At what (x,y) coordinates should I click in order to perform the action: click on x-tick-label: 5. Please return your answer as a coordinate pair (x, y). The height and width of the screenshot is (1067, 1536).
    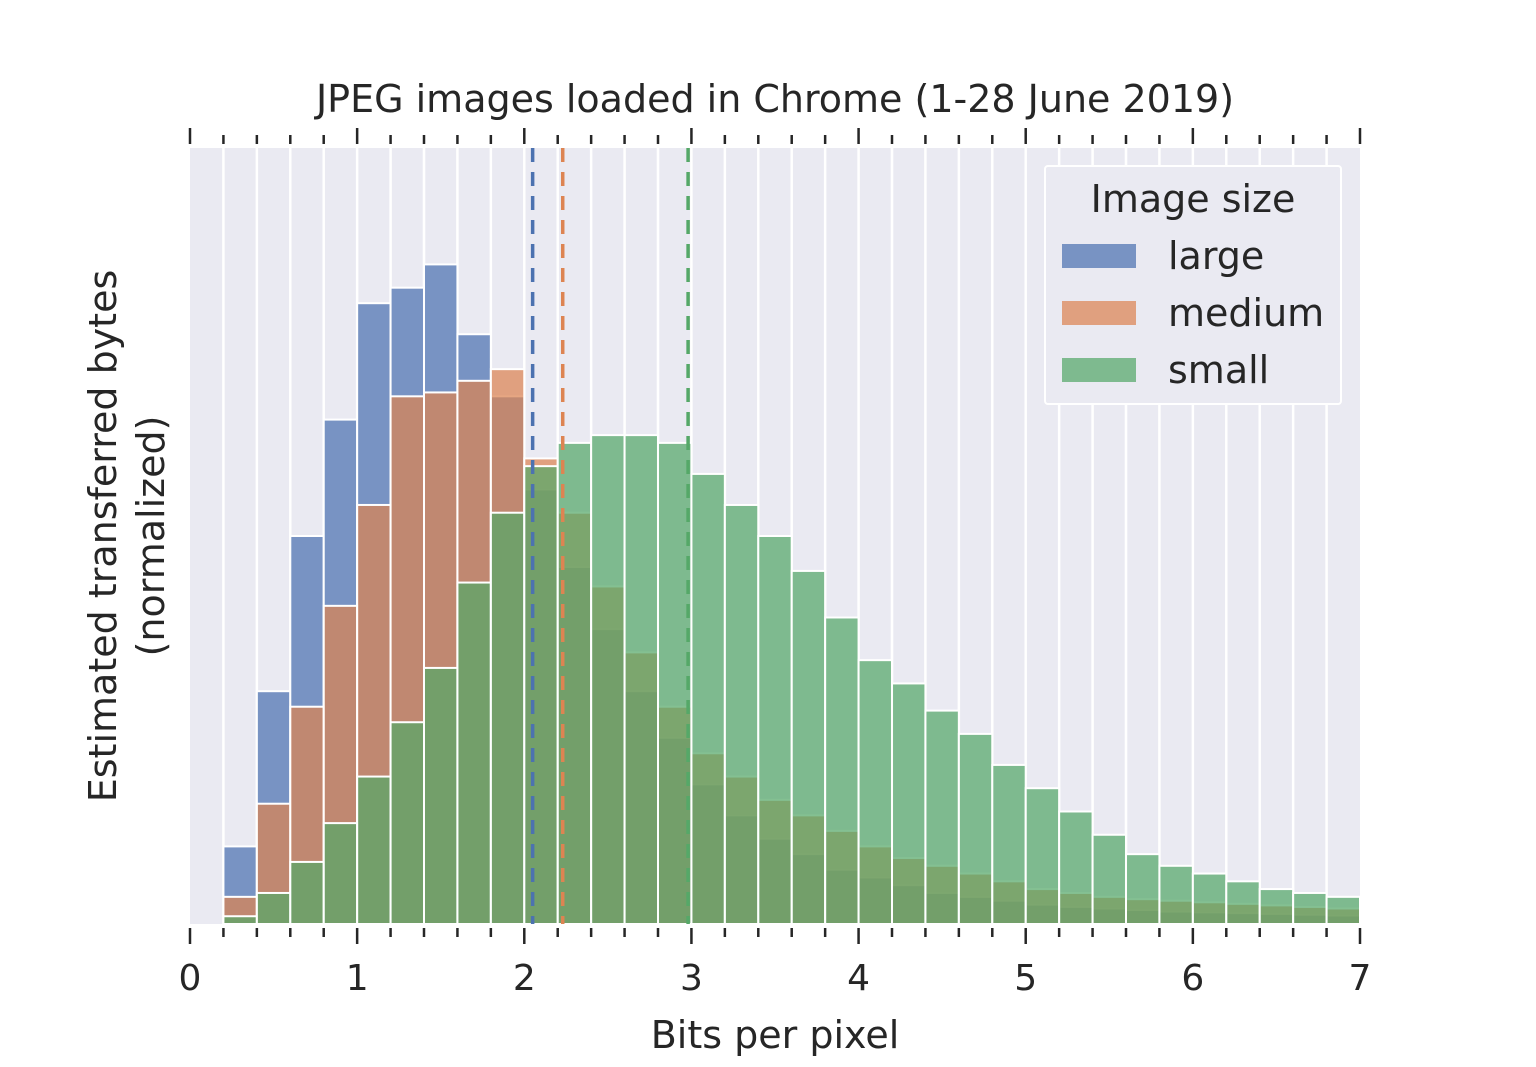
    Looking at the image, I should click on (1025, 978).